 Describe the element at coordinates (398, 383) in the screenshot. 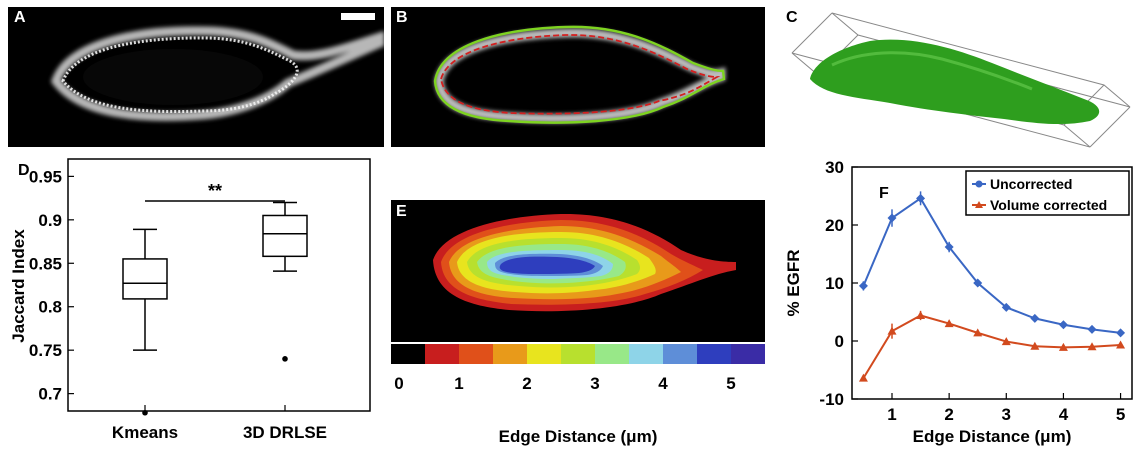

I see `colorbar-tick-label: 0` at that location.